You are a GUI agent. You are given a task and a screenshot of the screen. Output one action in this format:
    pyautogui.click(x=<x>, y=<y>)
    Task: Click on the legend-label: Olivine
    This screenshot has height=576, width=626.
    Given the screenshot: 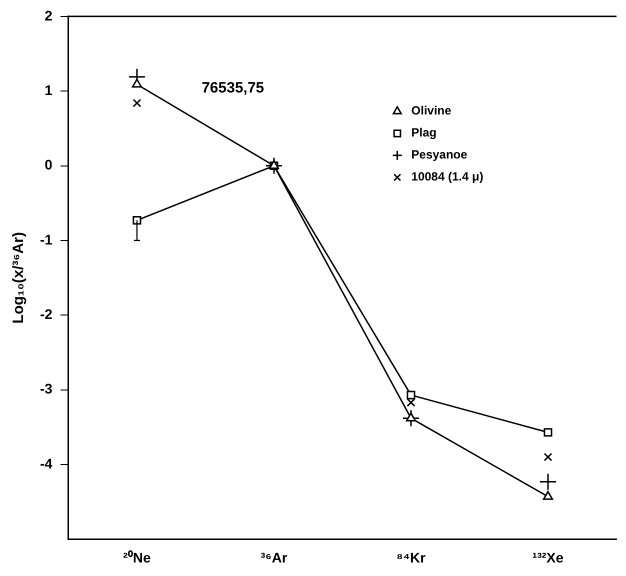 What is the action you would take?
    pyautogui.click(x=431, y=111)
    